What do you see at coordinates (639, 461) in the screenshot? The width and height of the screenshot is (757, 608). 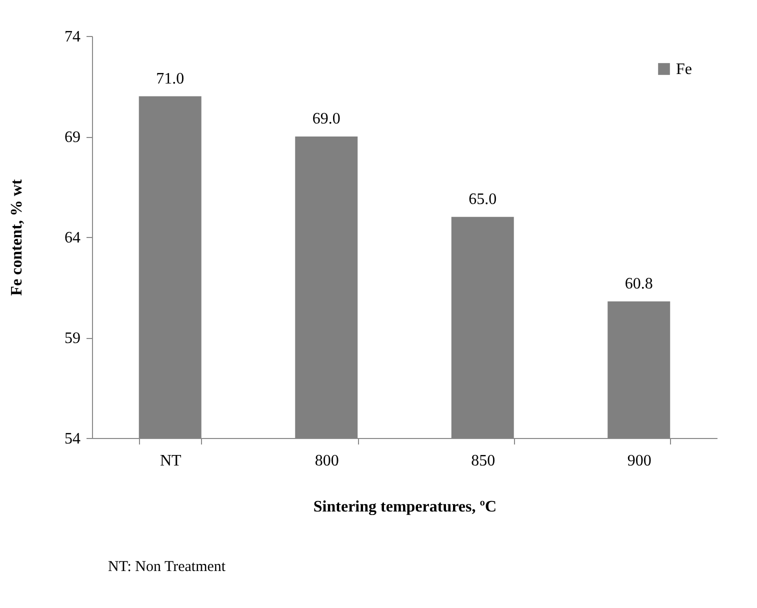 I see `x-tick-label: 900` at bounding box center [639, 461].